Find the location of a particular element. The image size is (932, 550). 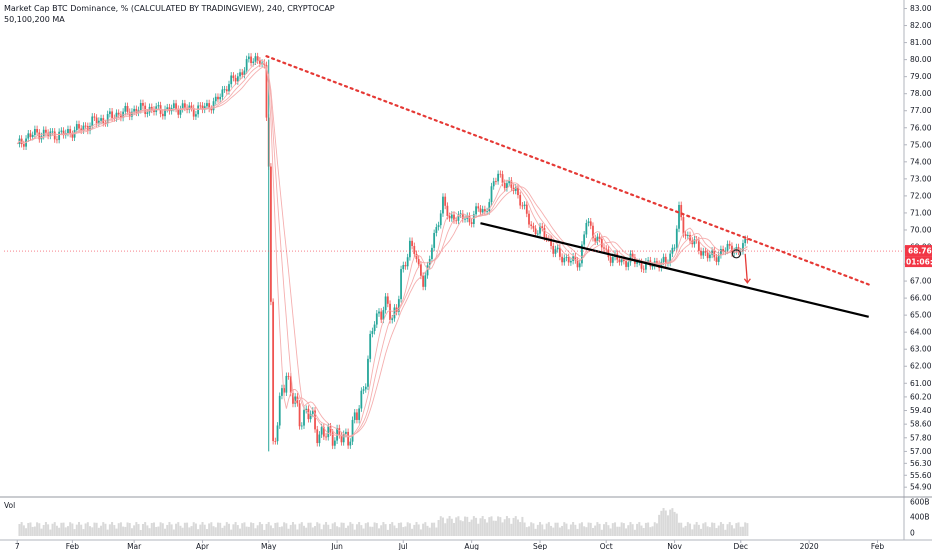

y-tick-label: 62.00 is located at coordinates (921, 366).